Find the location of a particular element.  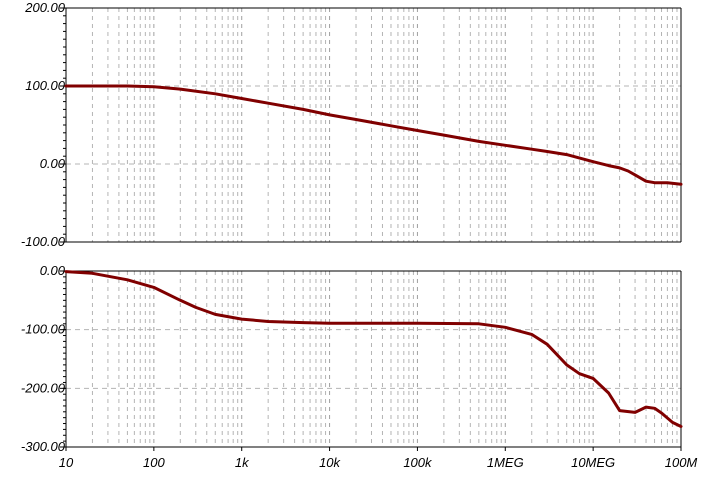

x-tick-label: 100M is located at coordinates (681, 462).